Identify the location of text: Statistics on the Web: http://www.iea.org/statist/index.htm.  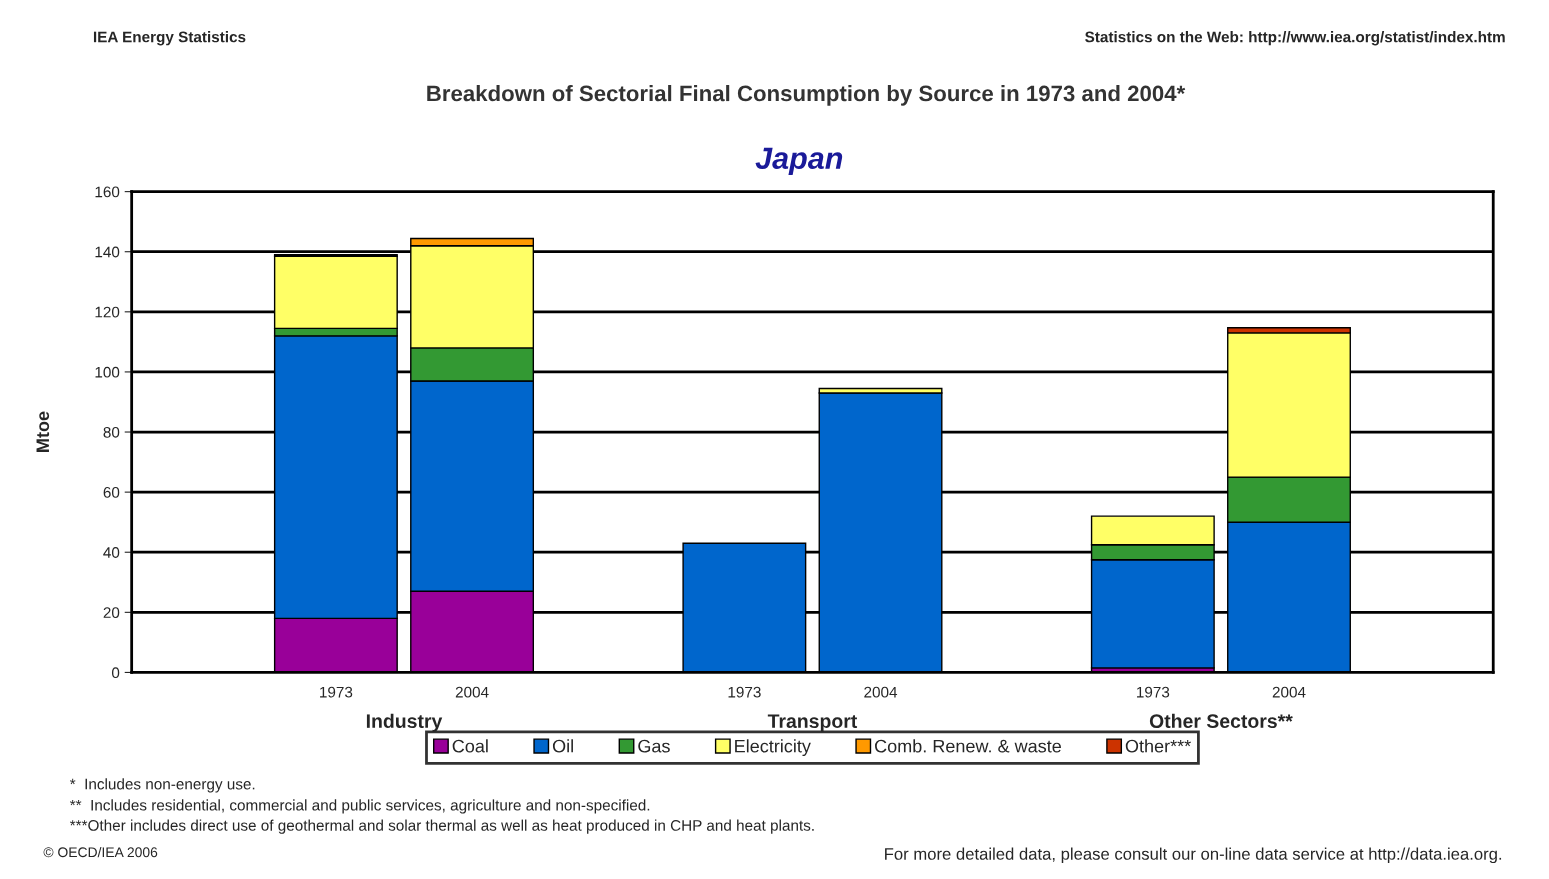
(1295, 38).